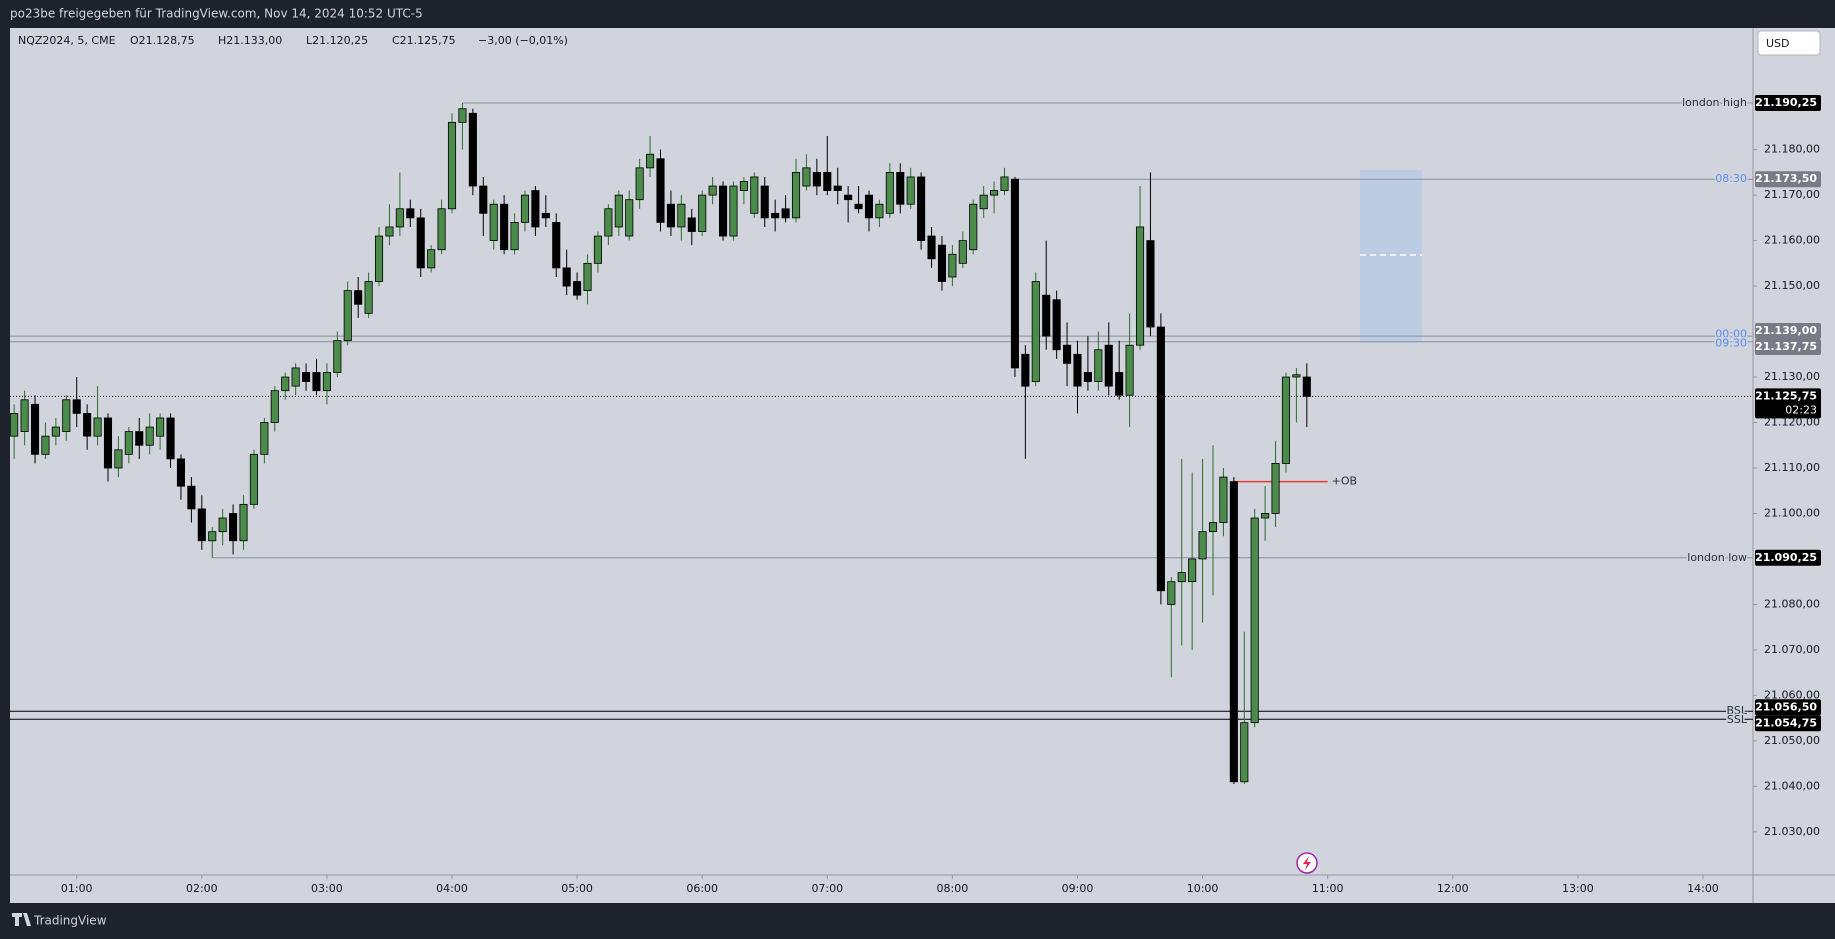 Image resolution: width=1835 pixels, height=939 pixels. What do you see at coordinates (917, 14) in the screenshot?
I see `top-bar` at bounding box center [917, 14].